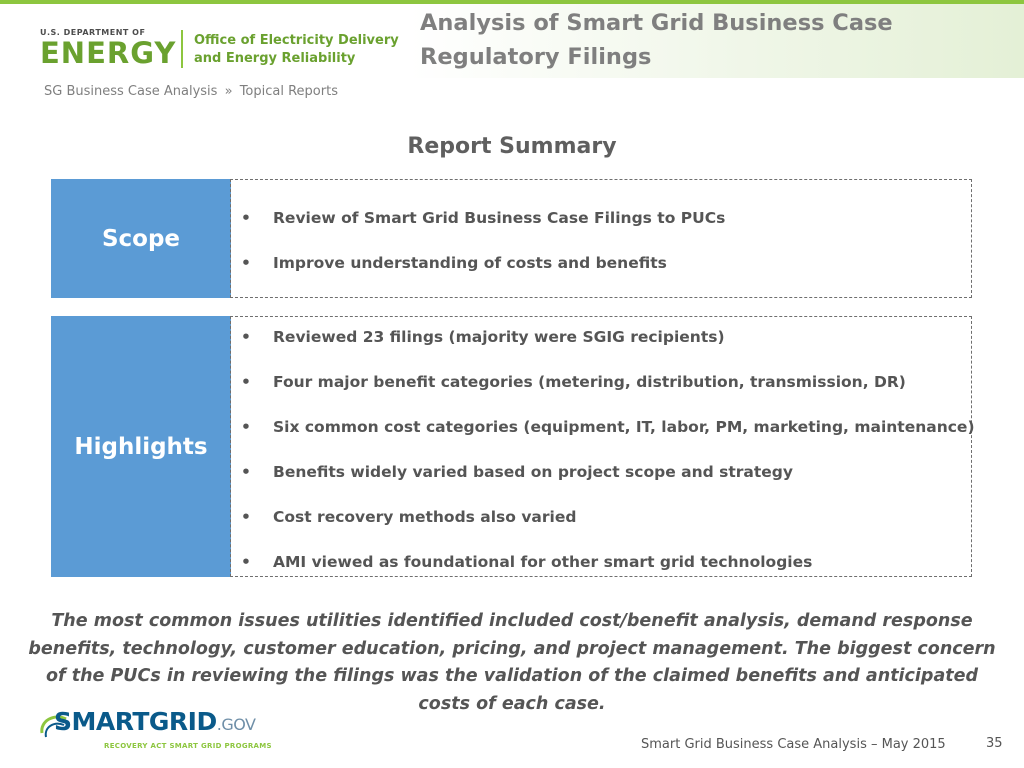  What do you see at coordinates (994, 743) in the screenshot?
I see `page-number: 35` at bounding box center [994, 743].